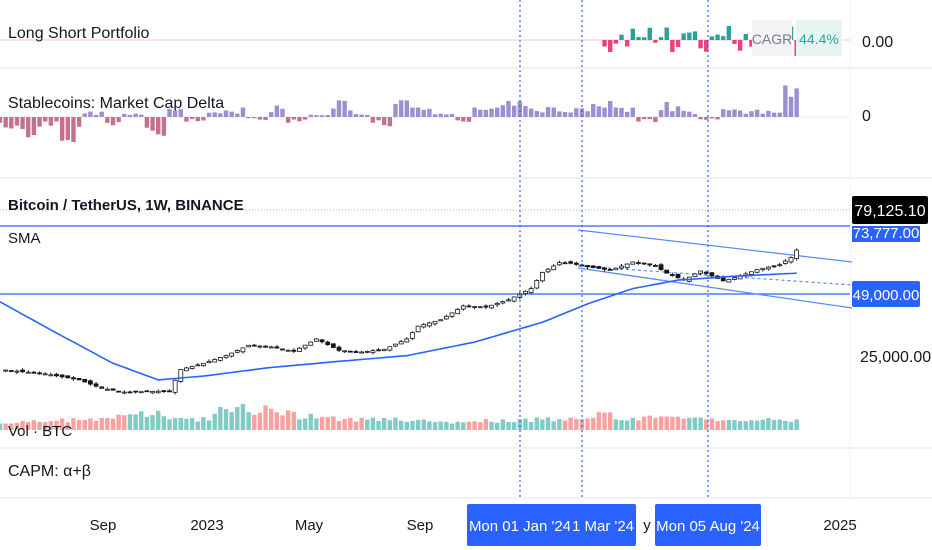 Image resolution: width=932 pixels, height=550 pixels. What do you see at coordinates (877, 42) in the screenshot?
I see `ls-axis-value: 0.00` at bounding box center [877, 42].